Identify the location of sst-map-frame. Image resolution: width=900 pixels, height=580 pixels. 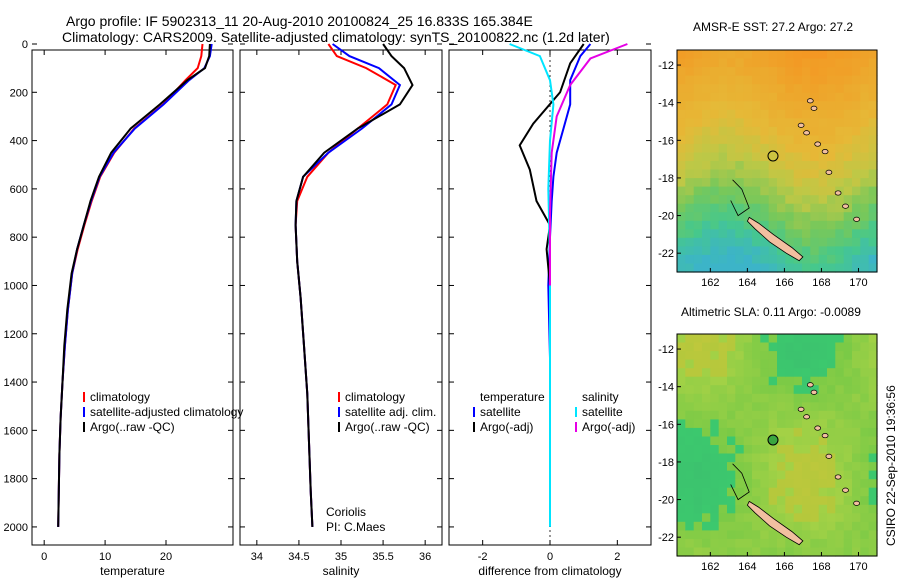
(777, 161).